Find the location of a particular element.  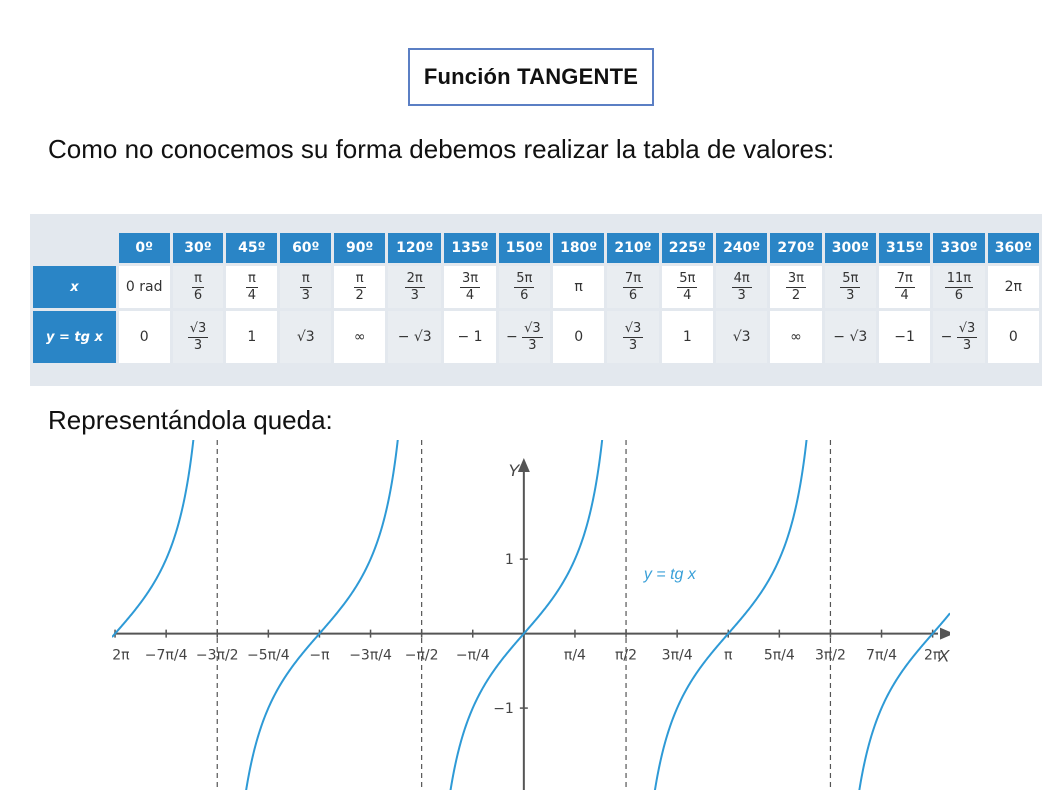

x-axis-label: X is located at coordinates (943, 656).